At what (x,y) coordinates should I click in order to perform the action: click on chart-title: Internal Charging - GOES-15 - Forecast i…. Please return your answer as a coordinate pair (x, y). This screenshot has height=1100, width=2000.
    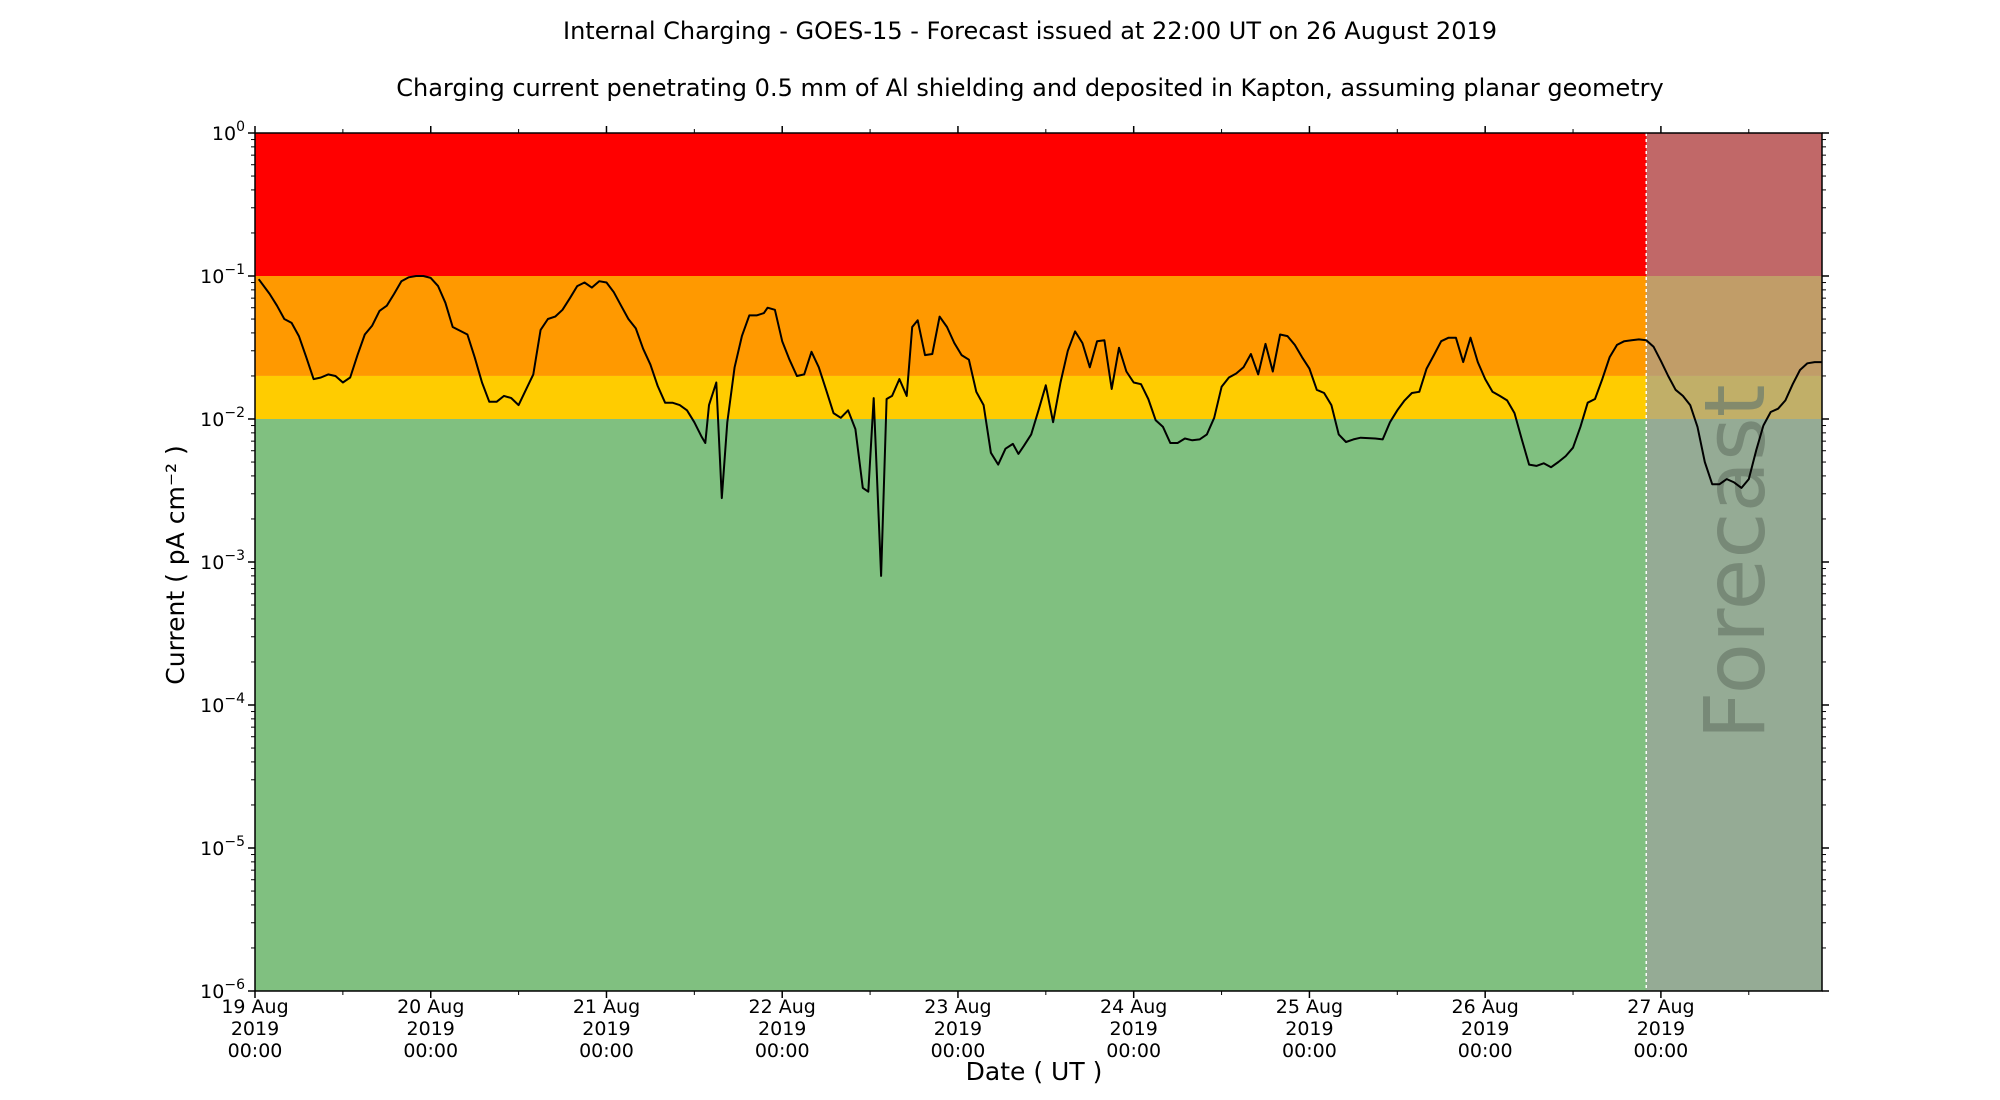
    Looking at the image, I should click on (1030, 31).